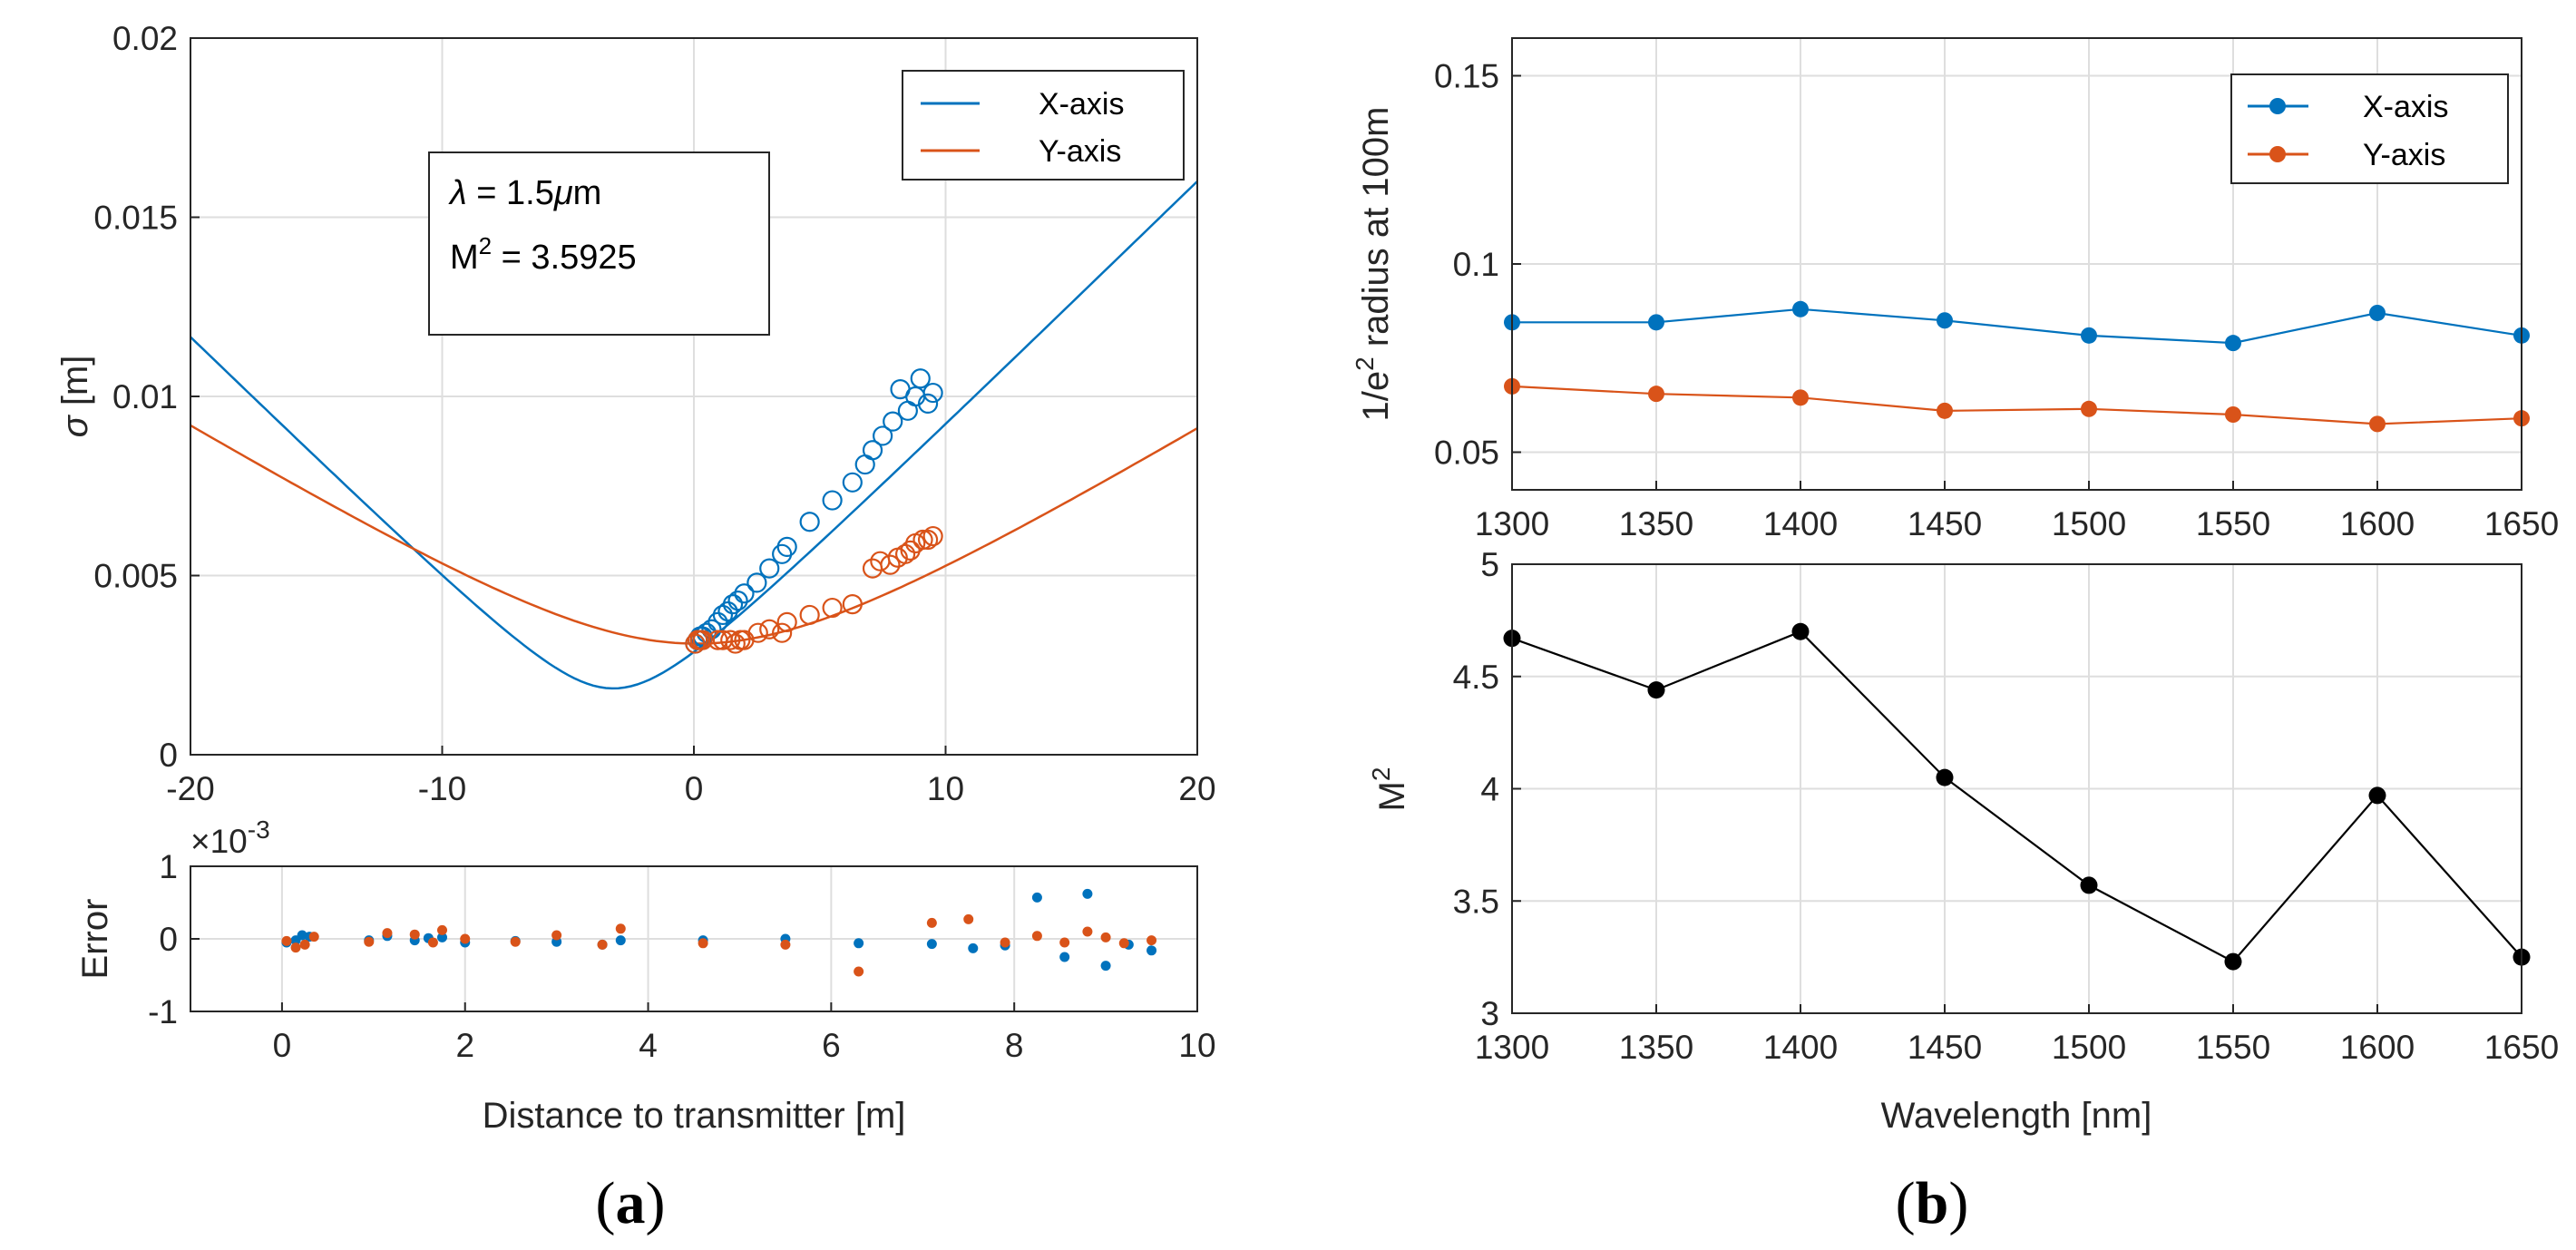  I want to click on x-tick-label: 8, so click(1014, 1046).